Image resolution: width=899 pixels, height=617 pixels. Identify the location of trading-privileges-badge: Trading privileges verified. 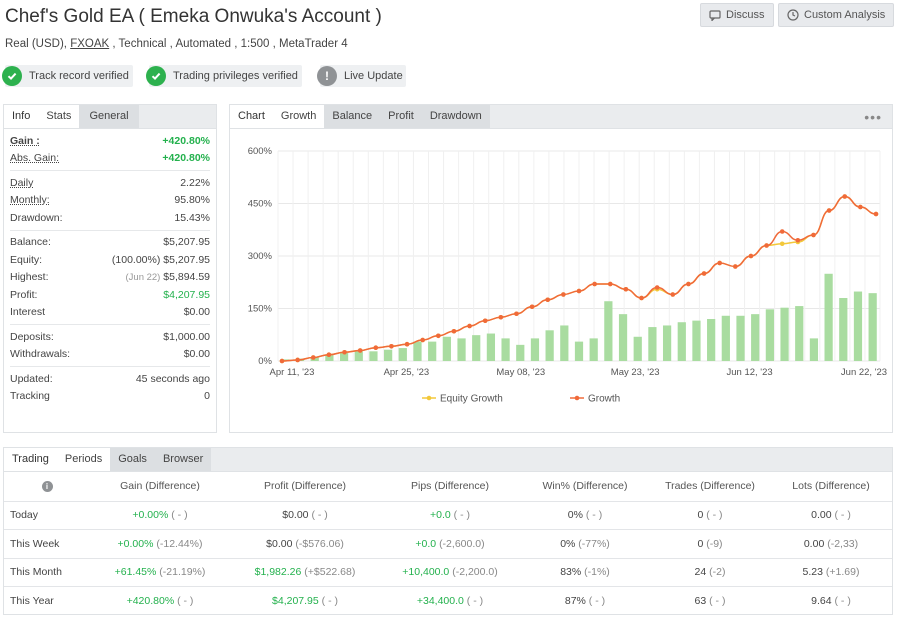
(224, 76).